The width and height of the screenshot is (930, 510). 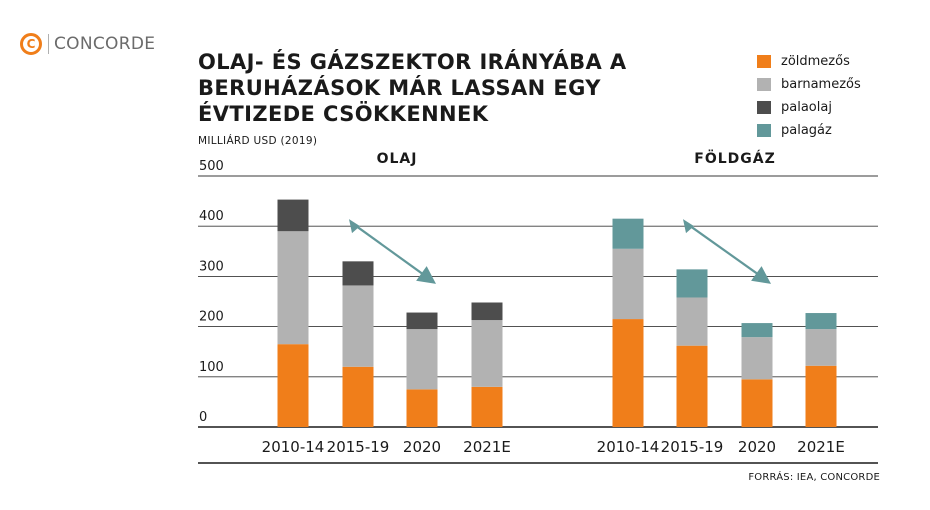 I want to click on legend-item-palagaz: palagáz, so click(x=809, y=130).